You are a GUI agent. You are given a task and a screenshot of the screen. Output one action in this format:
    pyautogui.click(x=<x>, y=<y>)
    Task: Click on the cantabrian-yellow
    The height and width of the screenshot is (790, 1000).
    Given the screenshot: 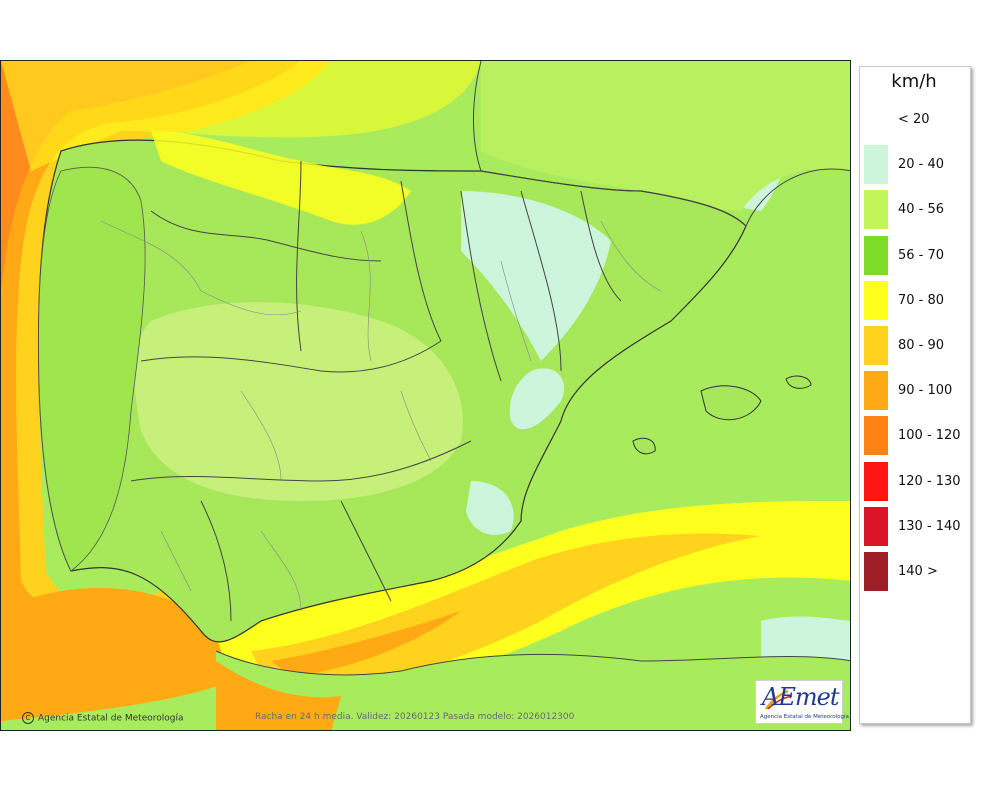 What is the action you would take?
    pyautogui.click(x=281, y=178)
    